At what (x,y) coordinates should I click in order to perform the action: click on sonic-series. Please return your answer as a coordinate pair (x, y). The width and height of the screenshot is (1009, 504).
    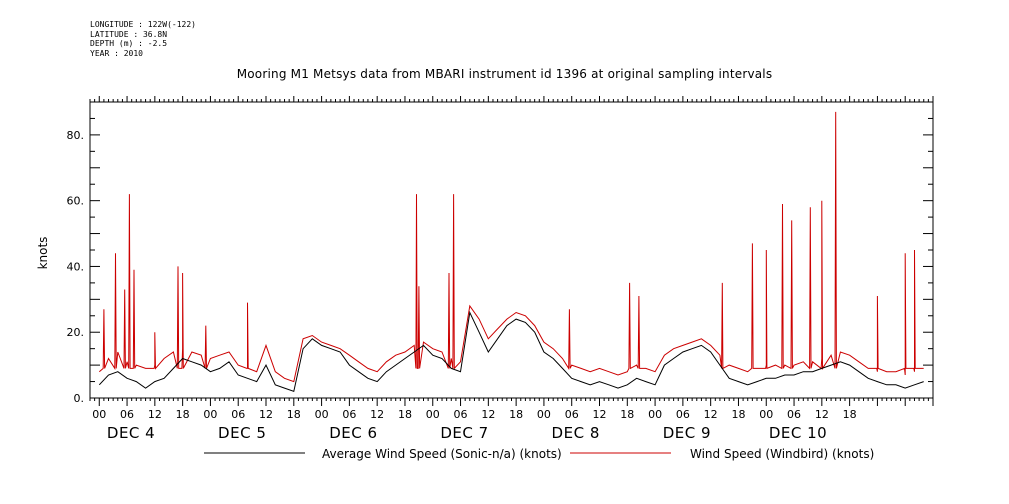
    Looking at the image, I should click on (511, 351).